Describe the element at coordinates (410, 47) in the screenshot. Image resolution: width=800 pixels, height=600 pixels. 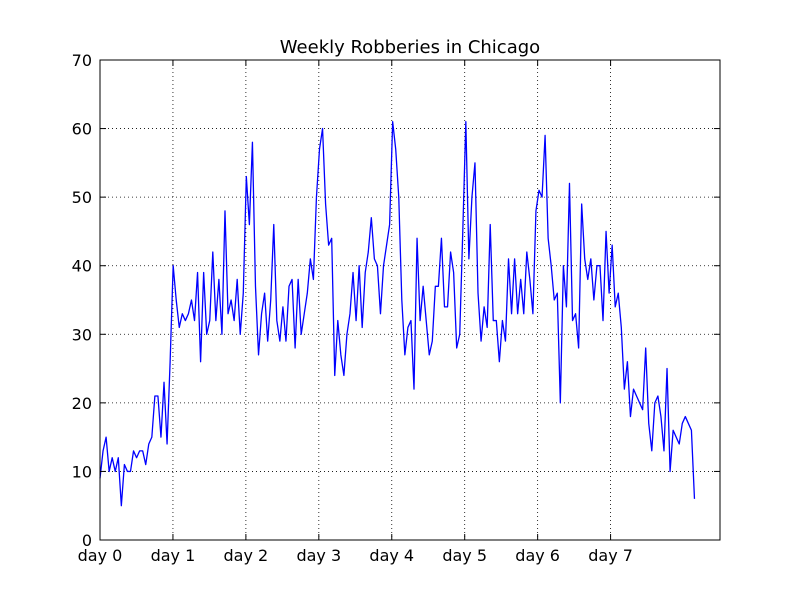
I see `chart-title: Weekly Robberies in Chicago` at that location.